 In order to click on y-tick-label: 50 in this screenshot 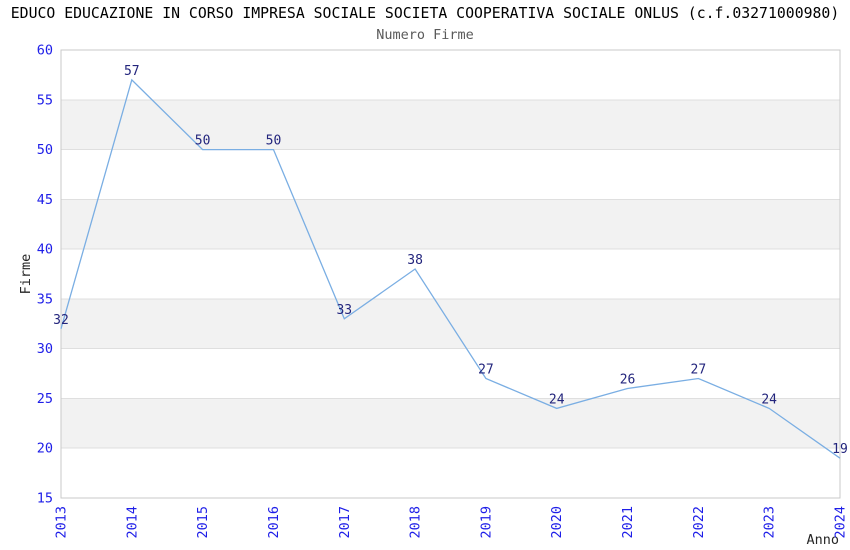, I will do `click(45, 150)`.